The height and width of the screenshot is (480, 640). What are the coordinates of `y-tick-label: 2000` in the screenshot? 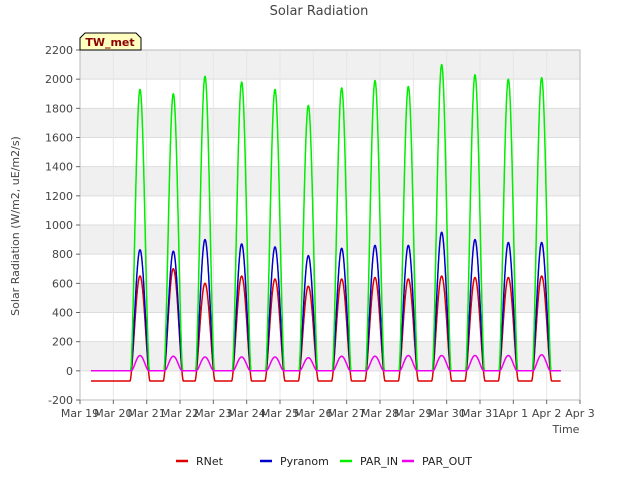 It's located at (59, 79).